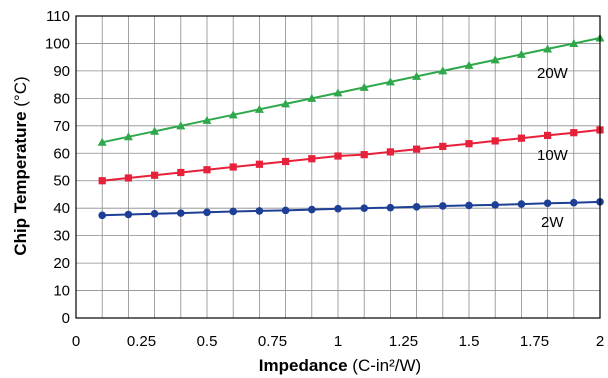  I want to click on series-label: 10W, so click(553, 155).